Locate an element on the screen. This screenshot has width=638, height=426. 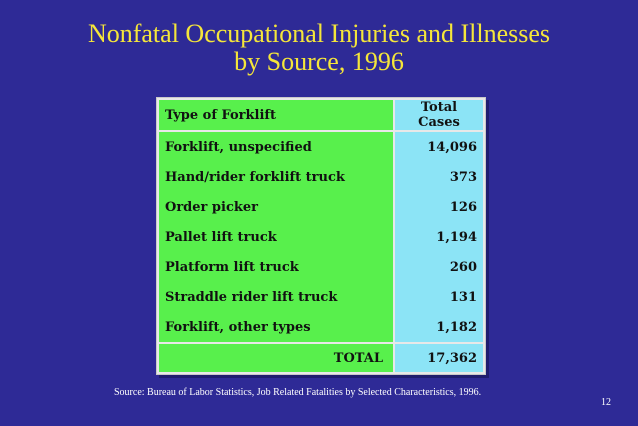
row-total-cell: 126 is located at coordinates (438, 207).